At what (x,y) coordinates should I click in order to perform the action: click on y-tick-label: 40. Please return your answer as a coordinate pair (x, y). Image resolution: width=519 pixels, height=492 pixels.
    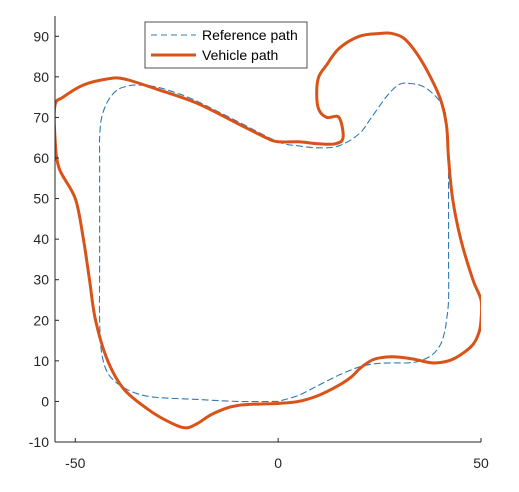
    Looking at the image, I should click on (41, 239).